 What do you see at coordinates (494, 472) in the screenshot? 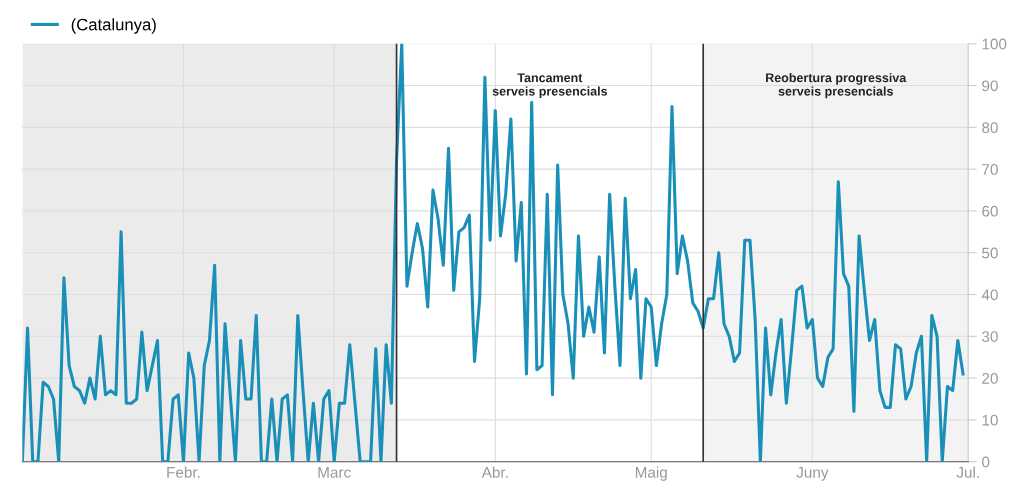
I see `x-tick-label: Abr.` at bounding box center [494, 472].